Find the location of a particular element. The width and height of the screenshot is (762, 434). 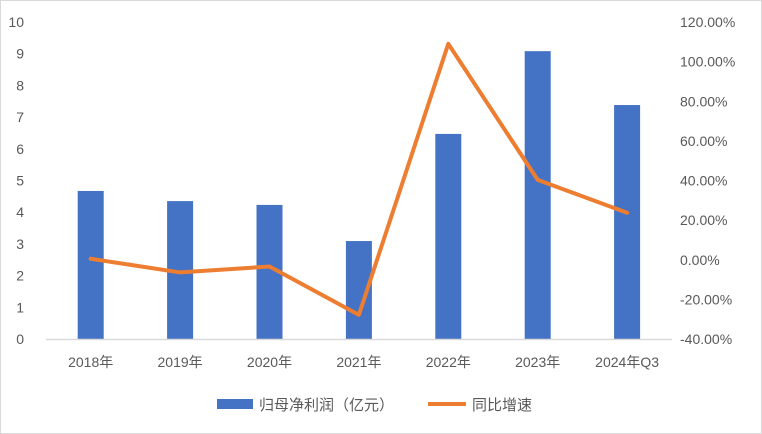

x-tick-label: 2020年 is located at coordinates (269, 362).